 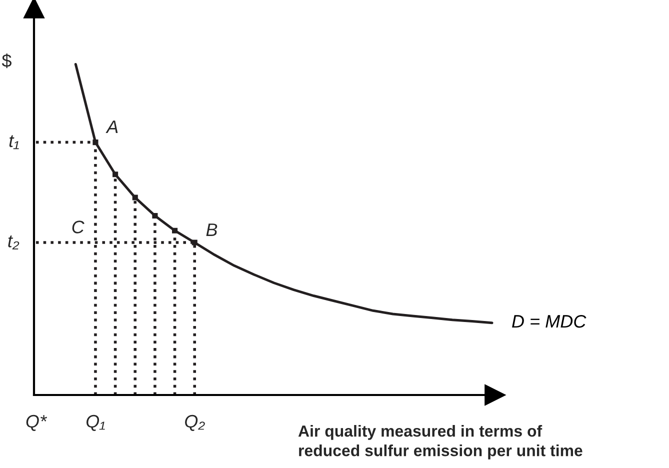 What do you see at coordinates (95, 422) in the screenshot?
I see `x-tick-label: Q₁` at bounding box center [95, 422].